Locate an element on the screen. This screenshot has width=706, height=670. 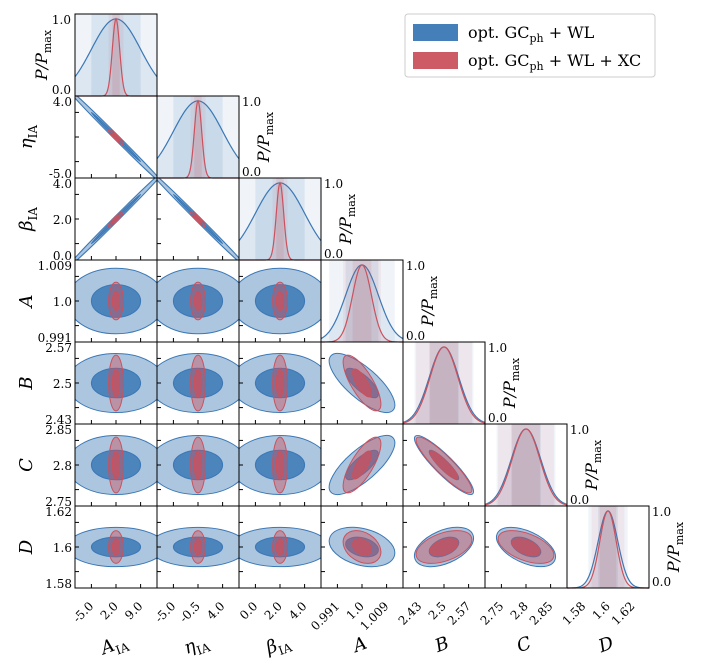
row-axis-eta_IA: 4.0 -5.0 ηIA is located at coordinates (44, 138).